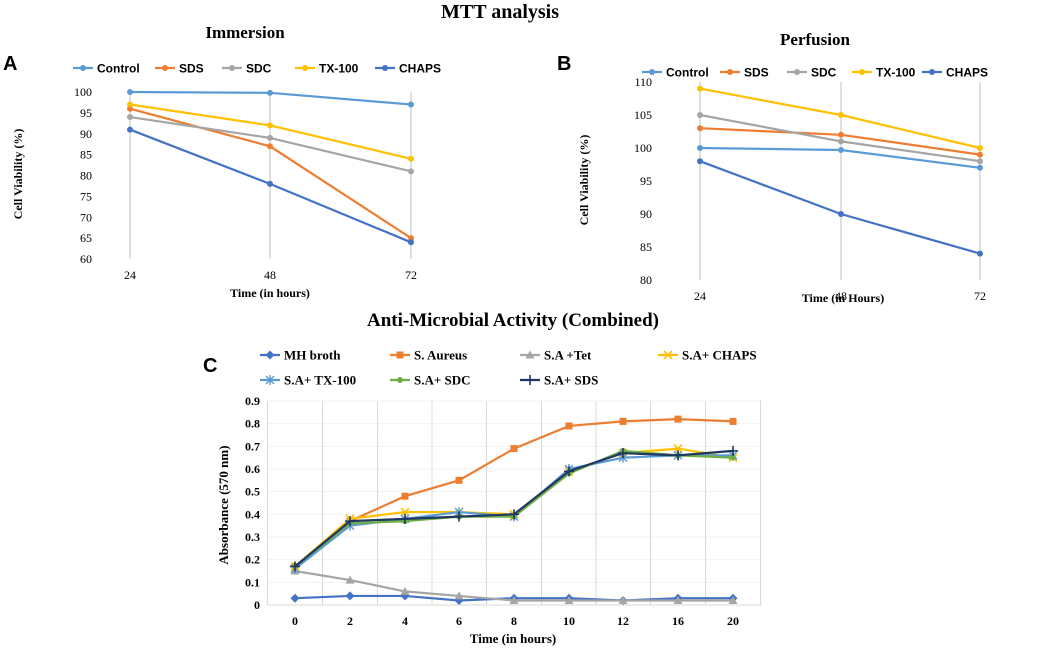  What do you see at coordinates (405, 621) in the screenshot?
I see `x-tick-label: 4` at bounding box center [405, 621].